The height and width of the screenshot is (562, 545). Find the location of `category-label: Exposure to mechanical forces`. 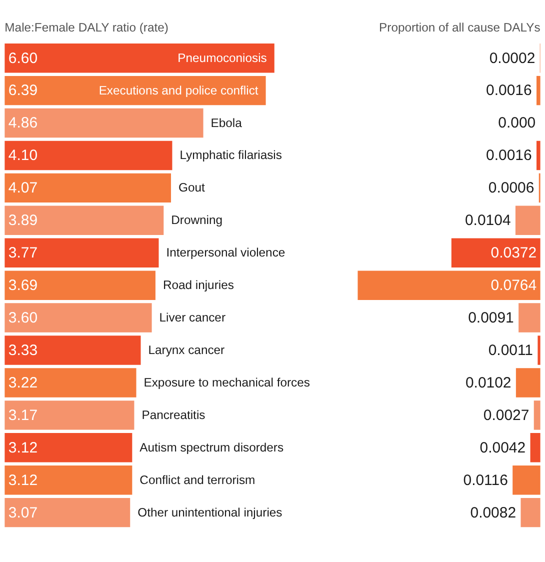

category-label: Exposure to mechanical forces is located at coordinates (227, 382).